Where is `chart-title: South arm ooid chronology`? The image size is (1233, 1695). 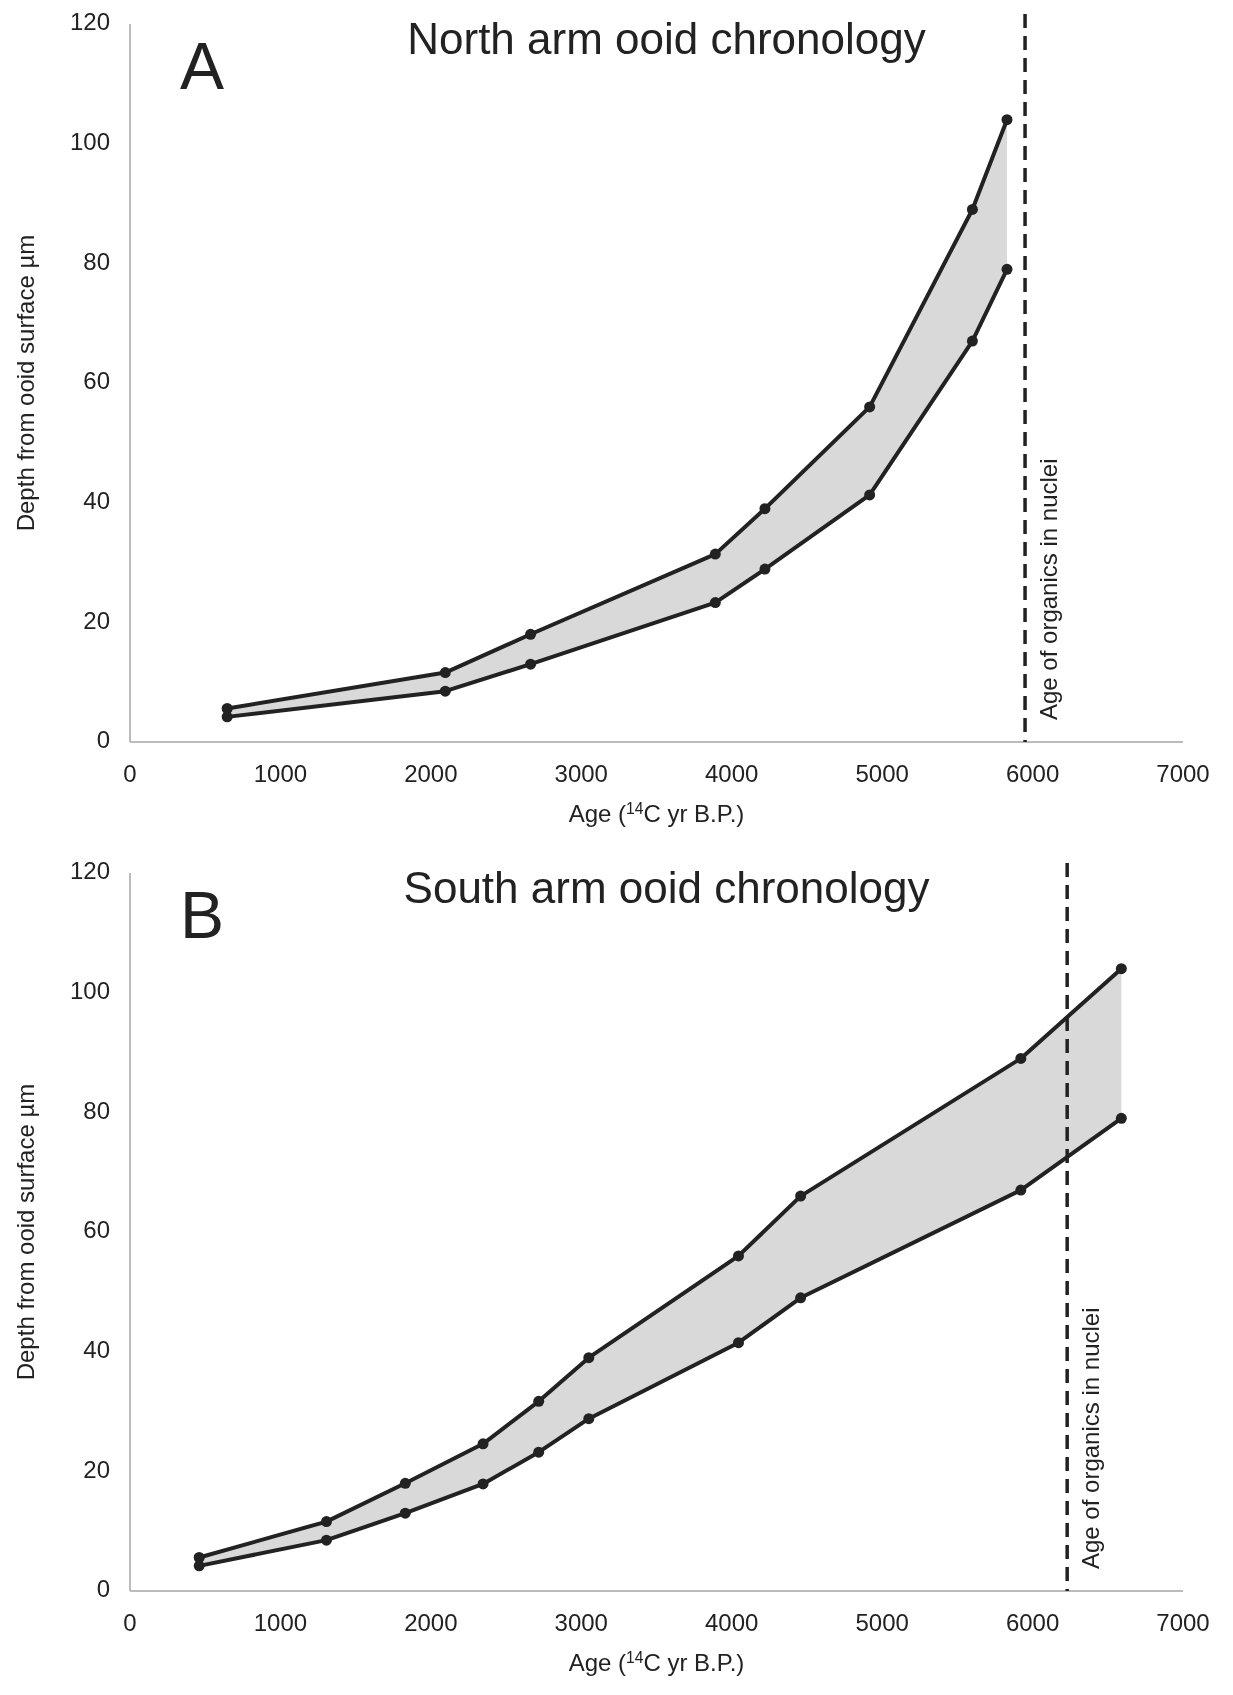
chart-title: South arm ooid chronology is located at coordinates (666, 887).